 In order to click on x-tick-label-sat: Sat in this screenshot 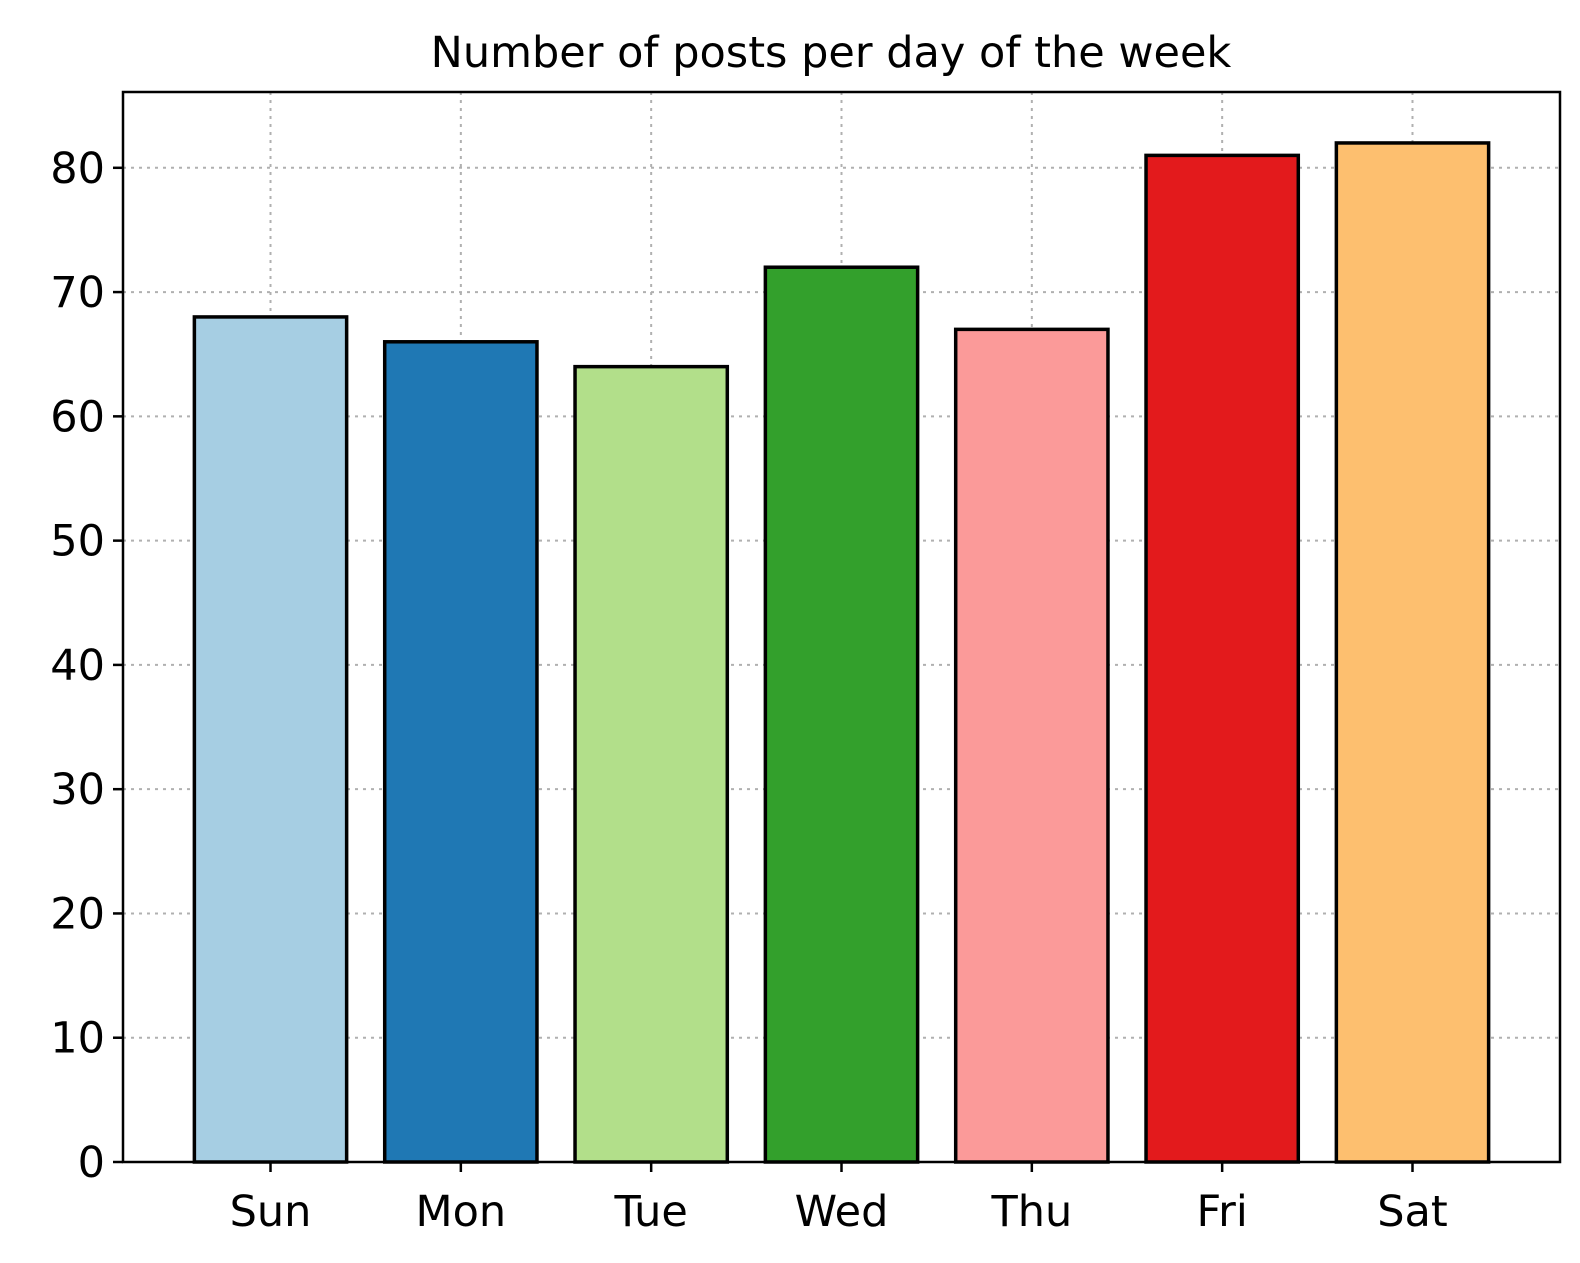, I will do `click(1412, 1212)`.